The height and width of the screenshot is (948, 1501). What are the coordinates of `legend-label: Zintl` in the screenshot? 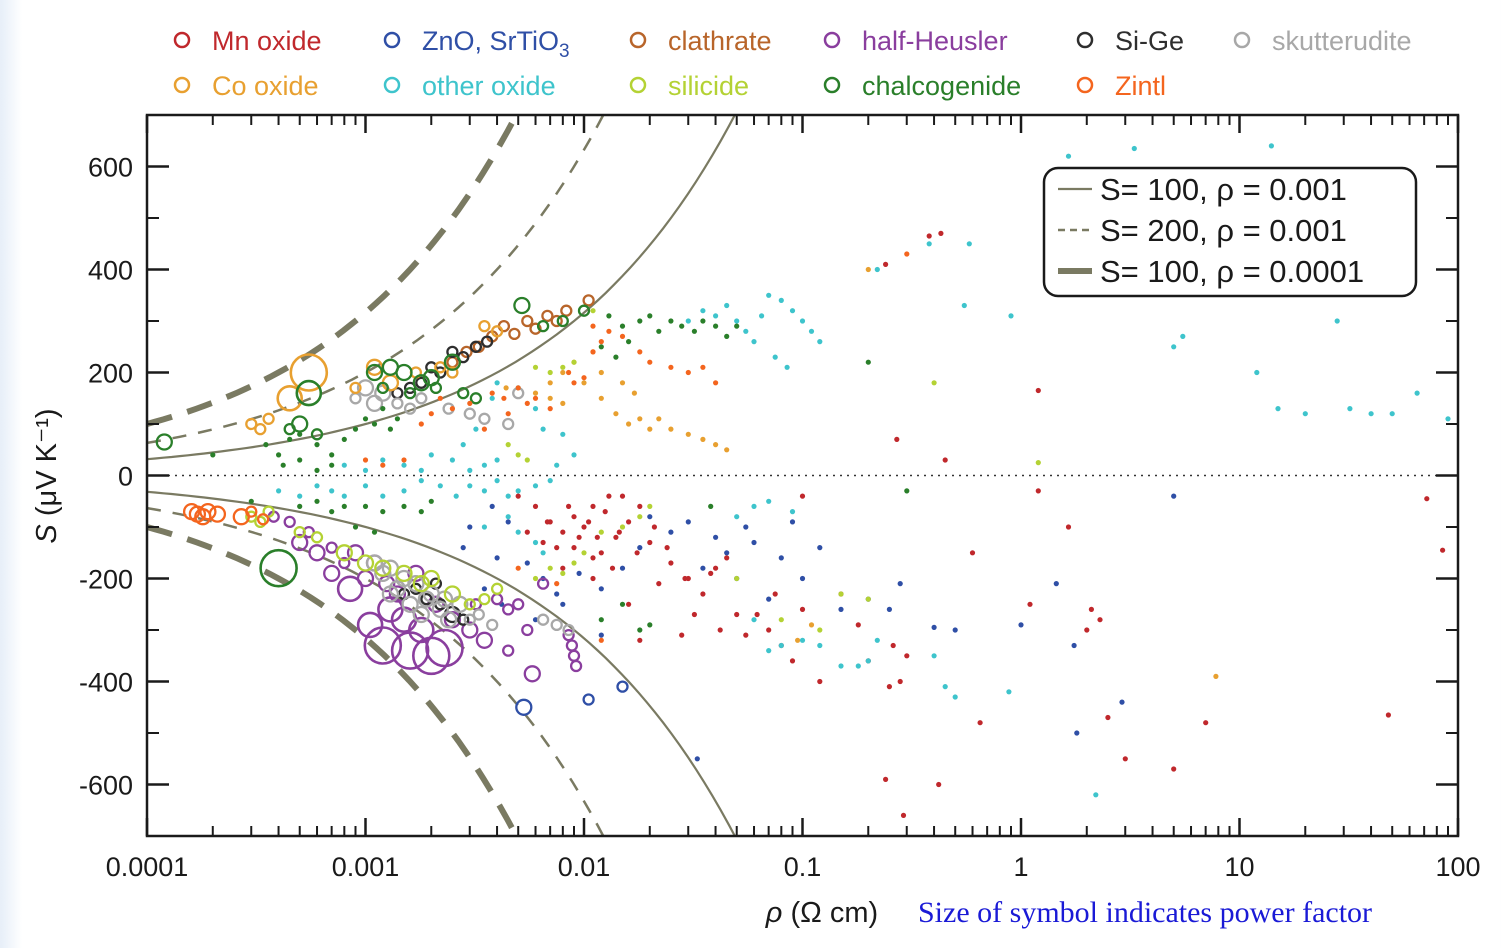 It's located at (1140, 86).